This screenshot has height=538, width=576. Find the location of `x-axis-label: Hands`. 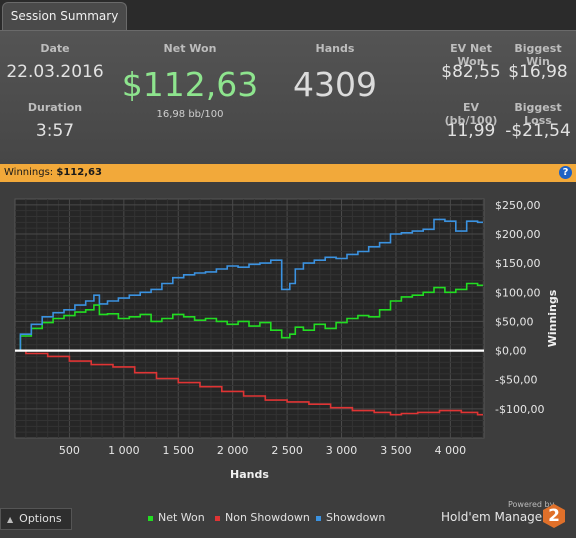

x-axis-label: Hands is located at coordinates (249, 474).